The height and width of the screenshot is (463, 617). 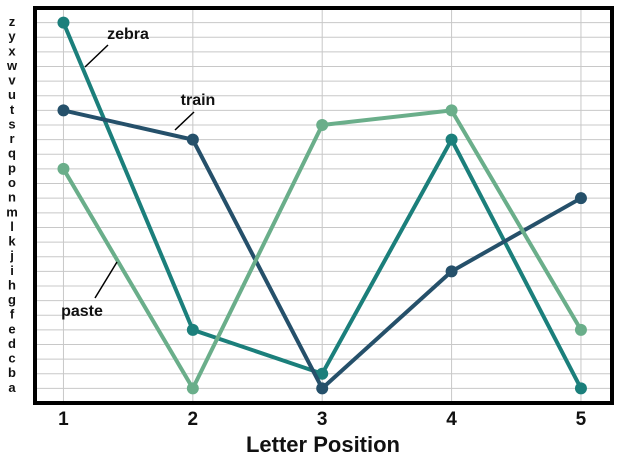 I want to click on x-tick-label: 4, so click(x=451, y=419).